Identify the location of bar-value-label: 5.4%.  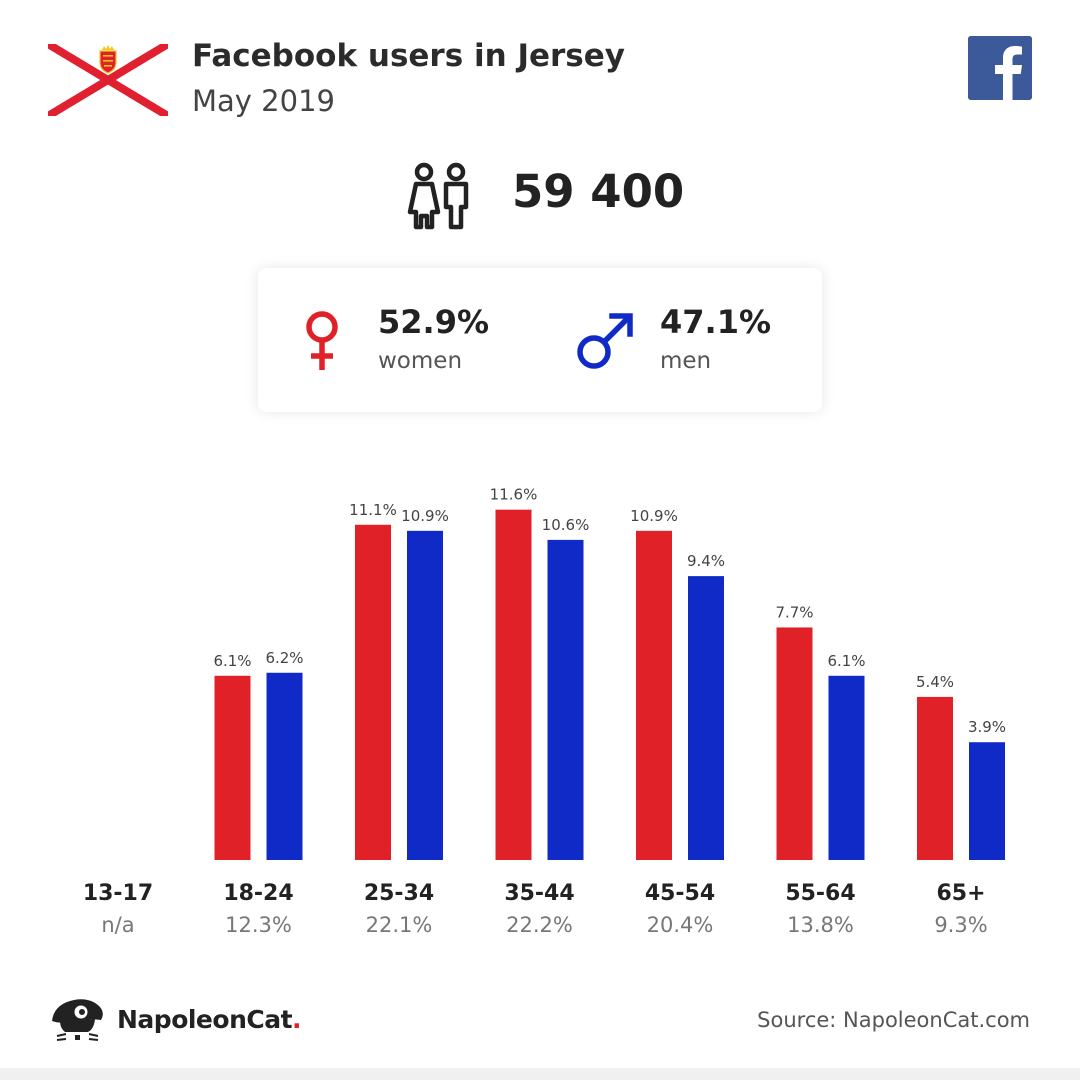
(935, 682).